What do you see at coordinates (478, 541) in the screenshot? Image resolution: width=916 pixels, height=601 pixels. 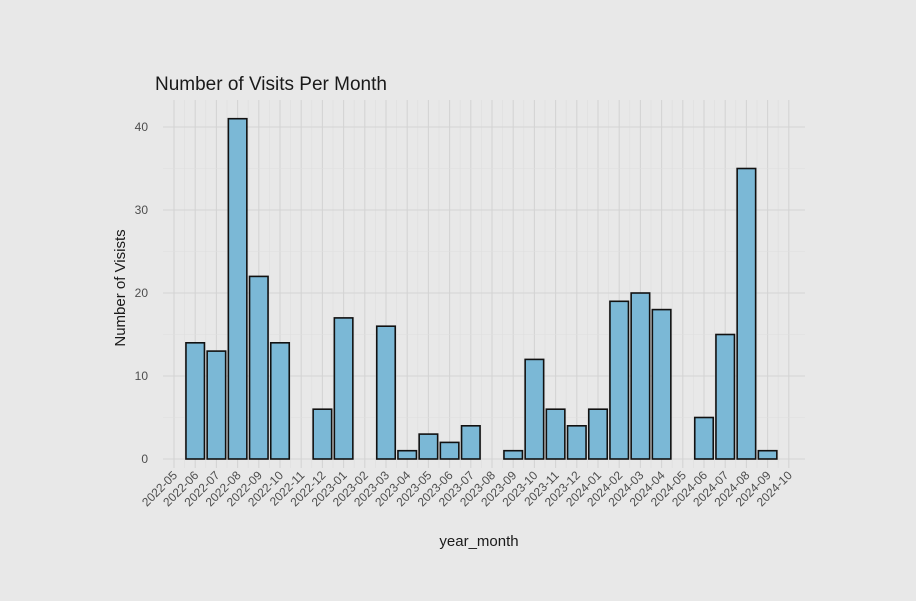 I see `x-axis-title: year_month` at bounding box center [478, 541].